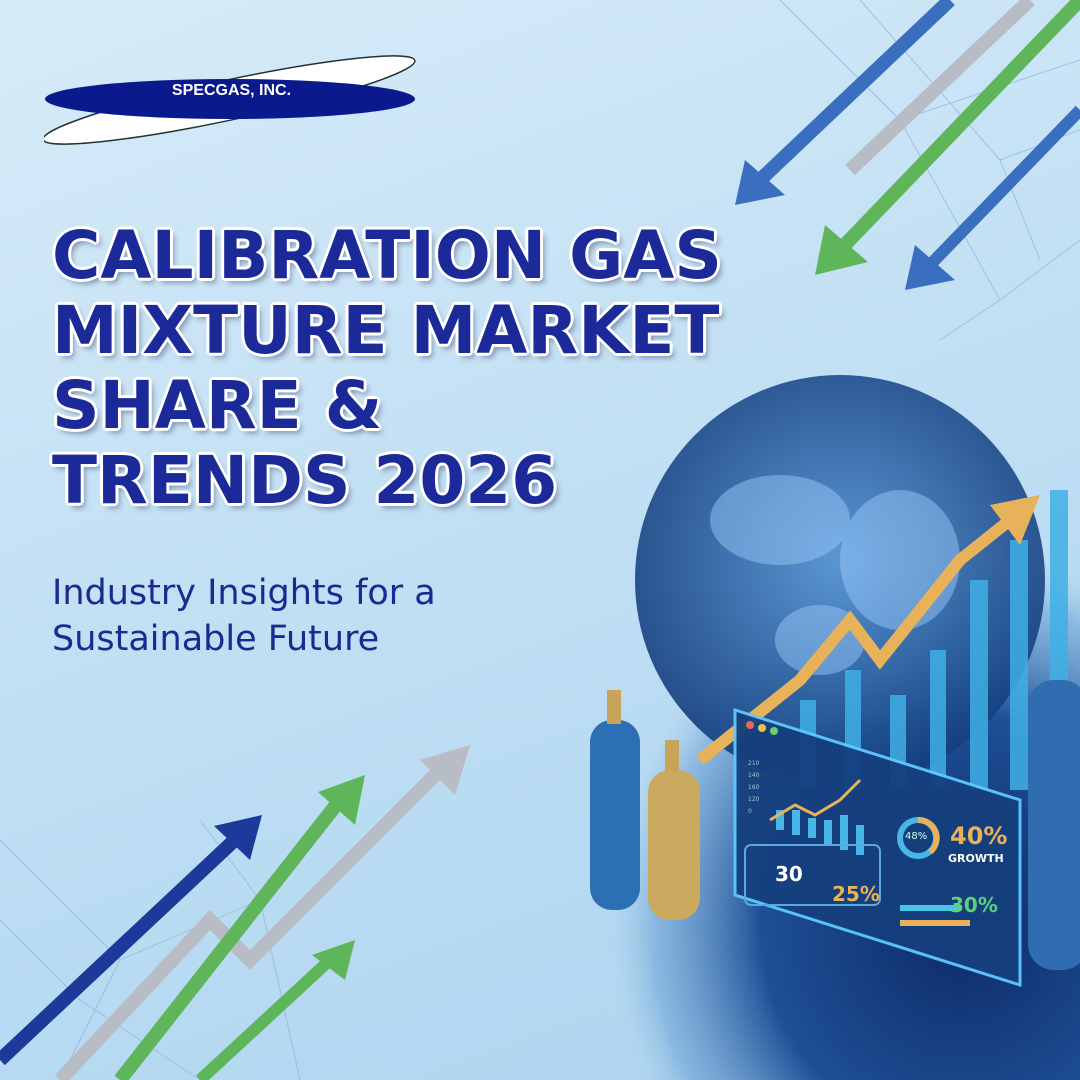 The height and width of the screenshot is (1080, 1080). I want to click on stat-30: 30, so click(789, 874).